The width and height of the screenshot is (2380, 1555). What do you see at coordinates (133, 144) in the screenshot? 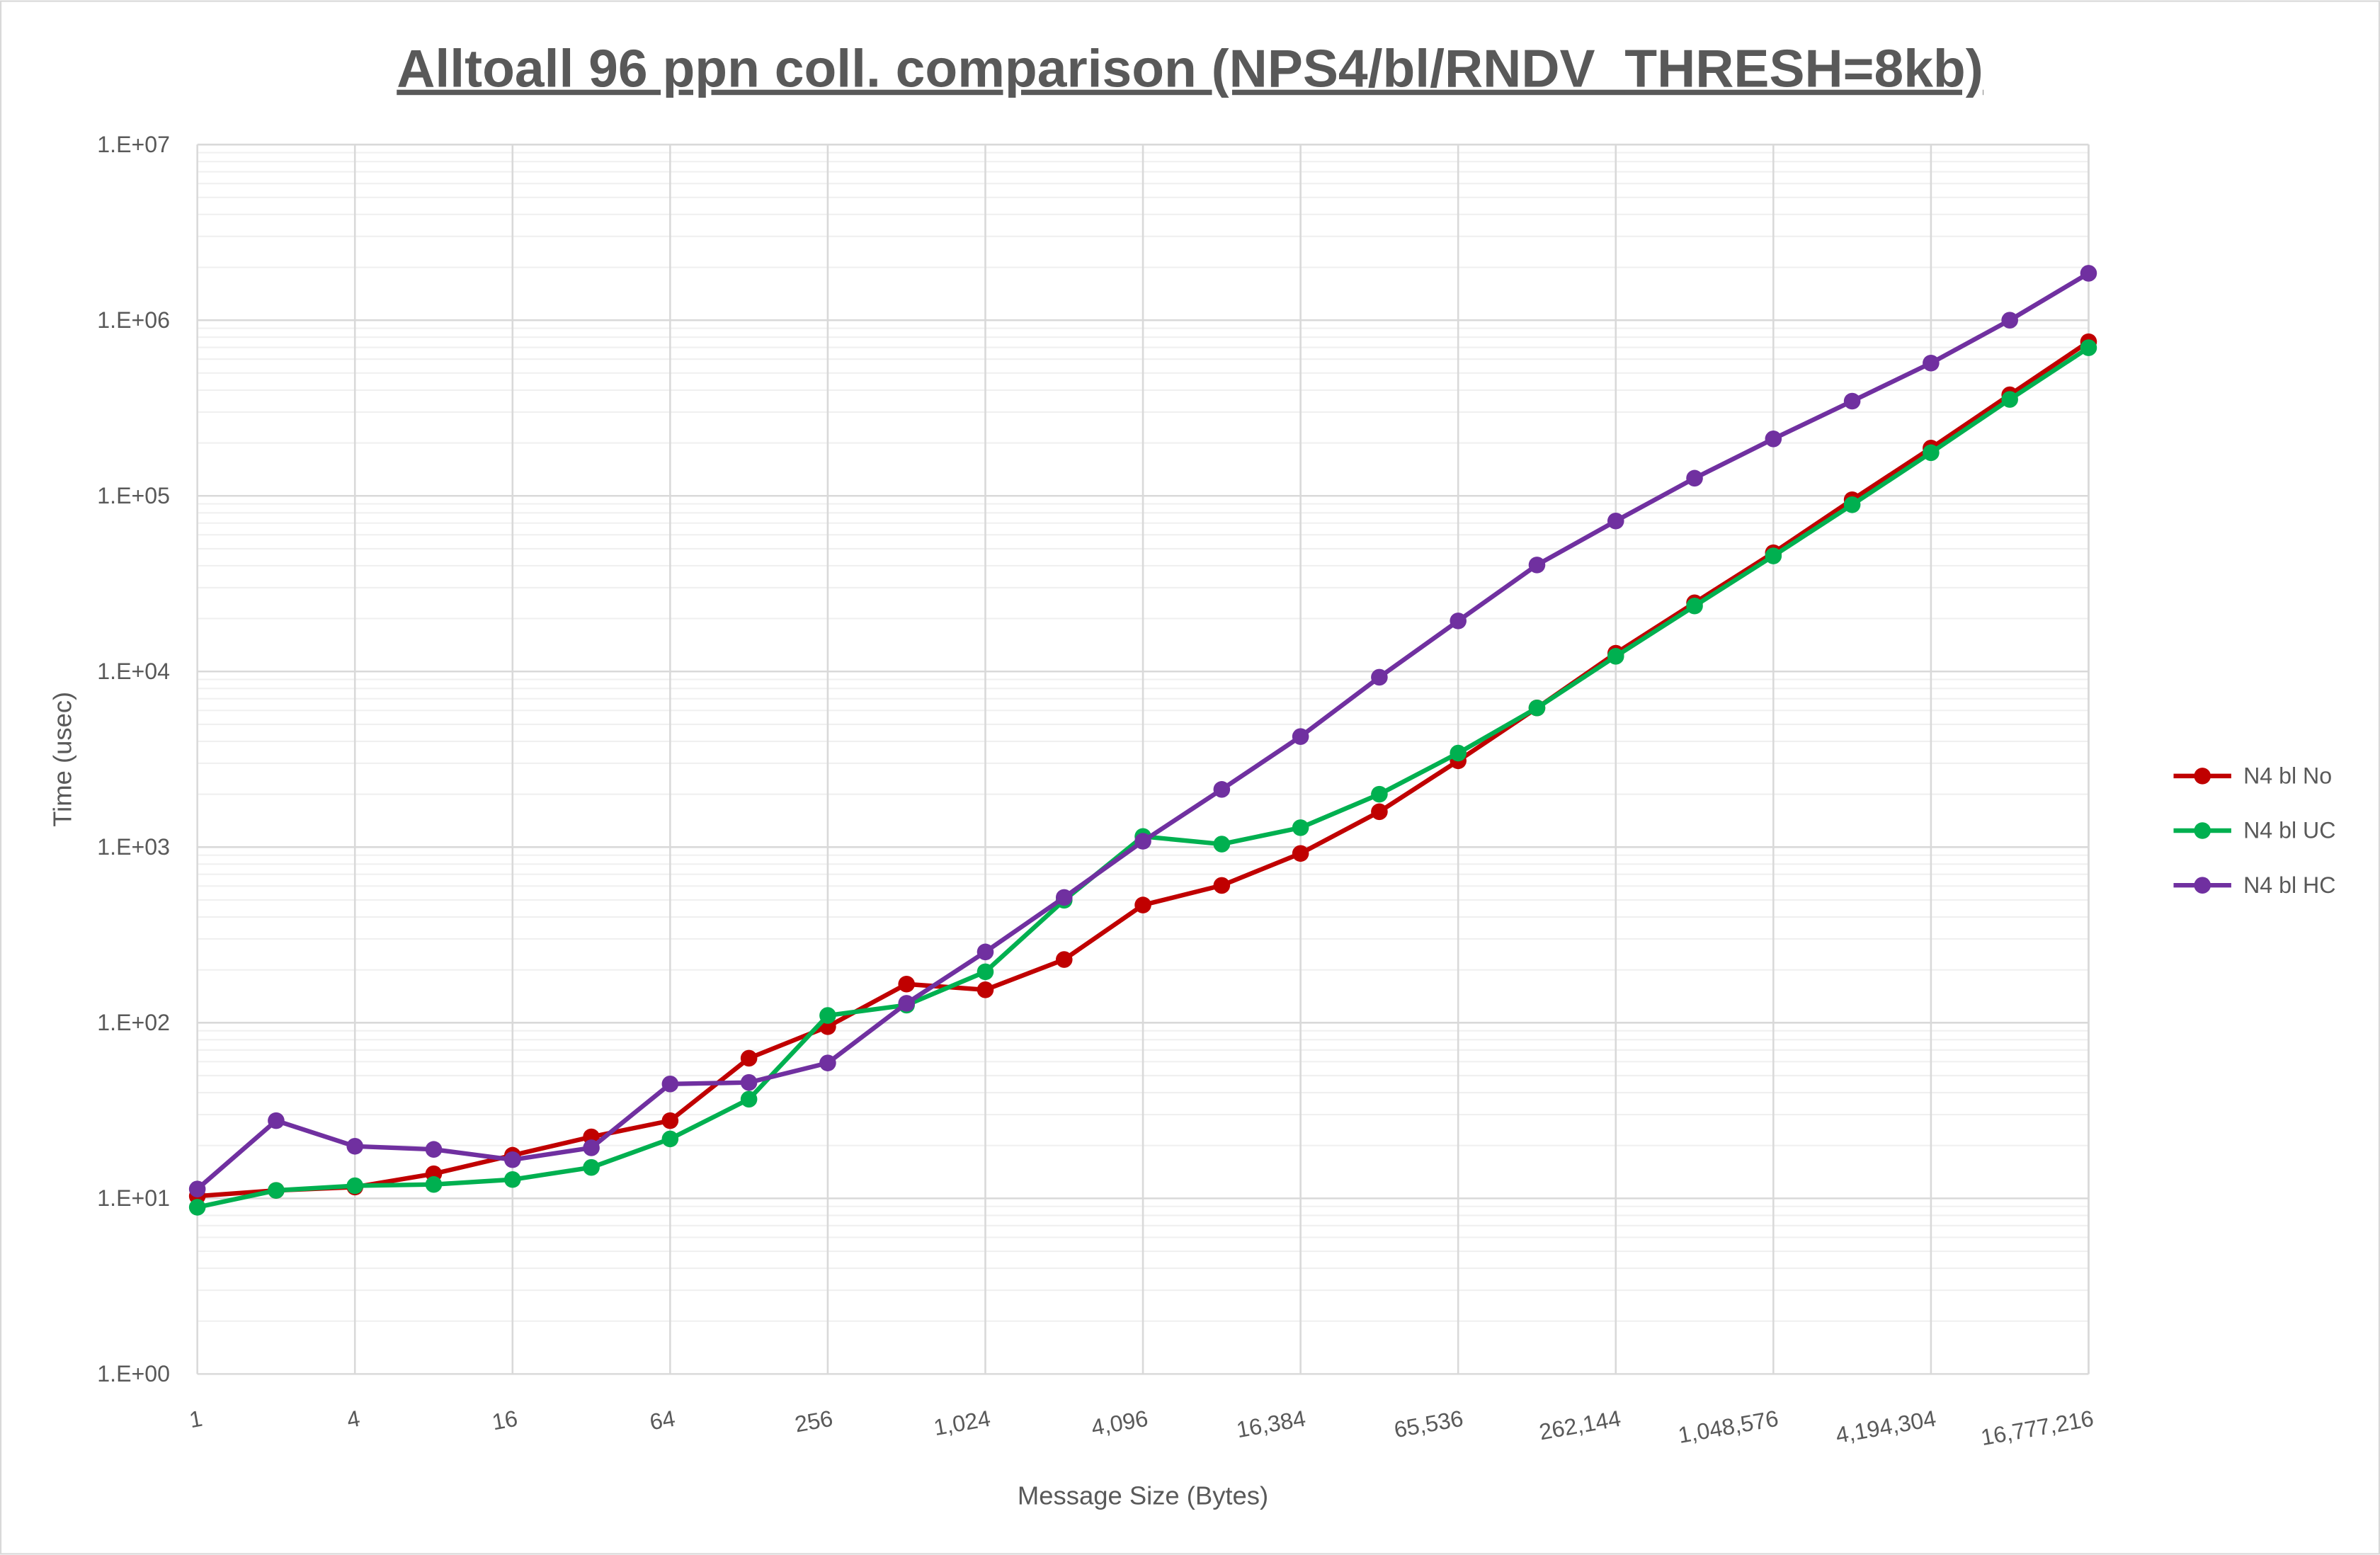
I see `y-tick-label: 1.E+07` at bounding box center [133, 144].